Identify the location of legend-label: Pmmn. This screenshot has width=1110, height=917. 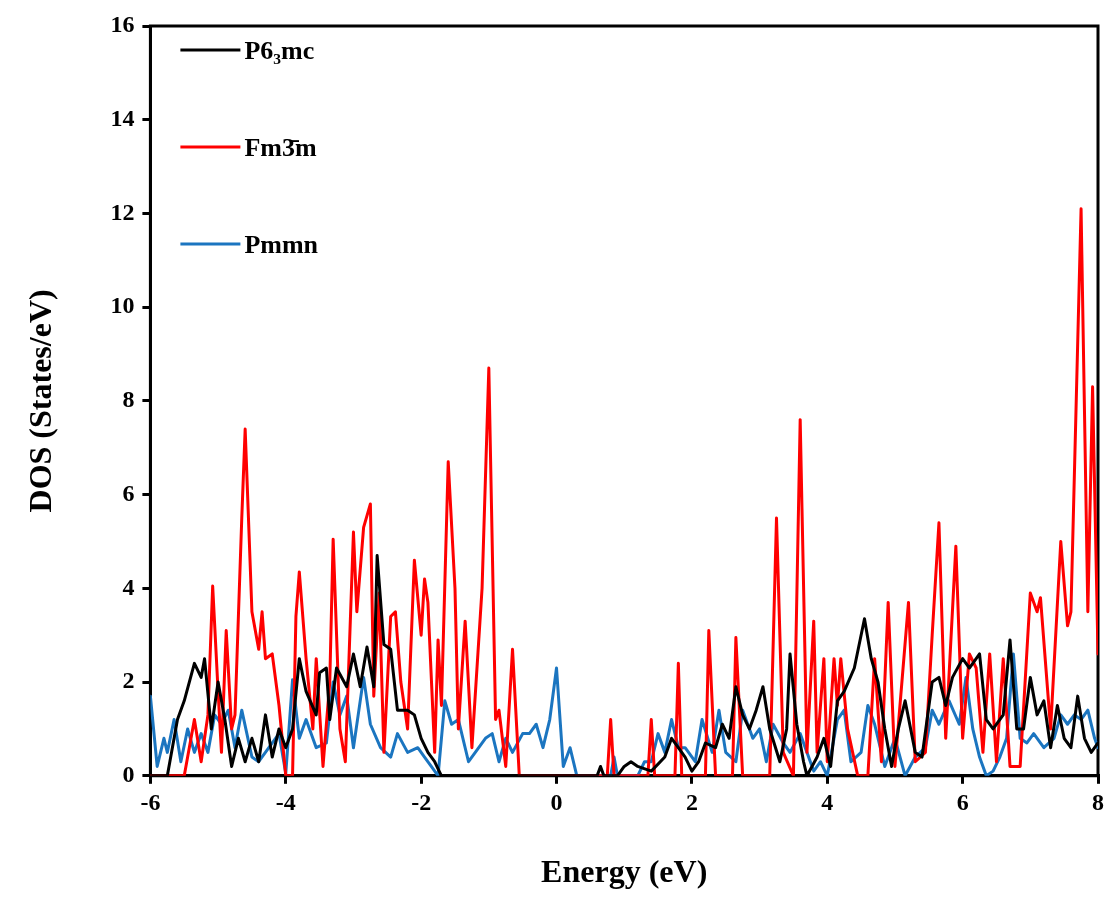
(281, 244).